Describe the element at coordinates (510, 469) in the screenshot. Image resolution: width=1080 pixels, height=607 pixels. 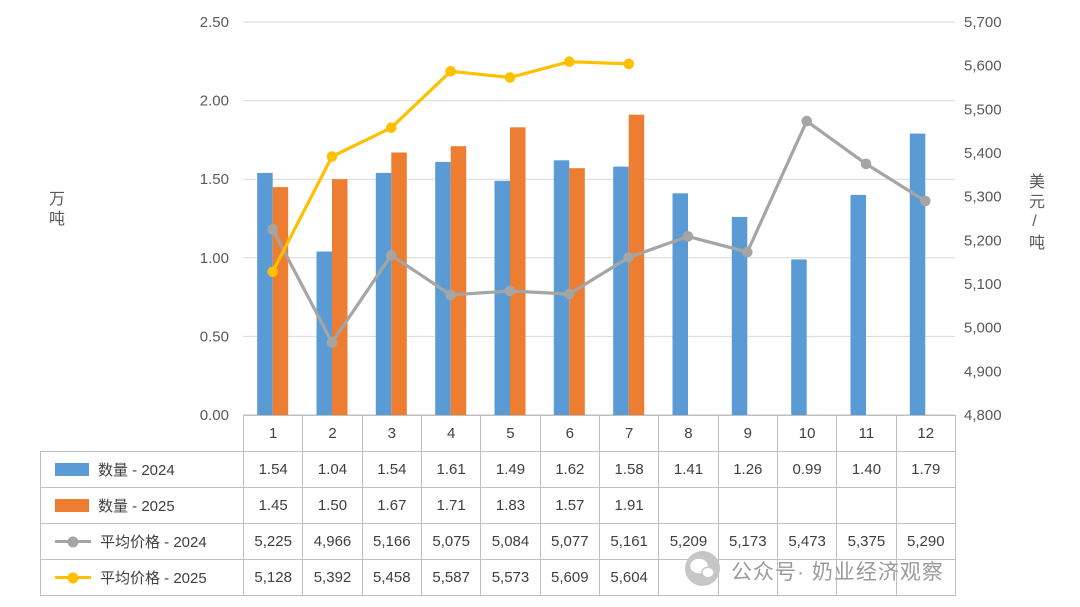
I see `table-cell: 1.49` at that location.